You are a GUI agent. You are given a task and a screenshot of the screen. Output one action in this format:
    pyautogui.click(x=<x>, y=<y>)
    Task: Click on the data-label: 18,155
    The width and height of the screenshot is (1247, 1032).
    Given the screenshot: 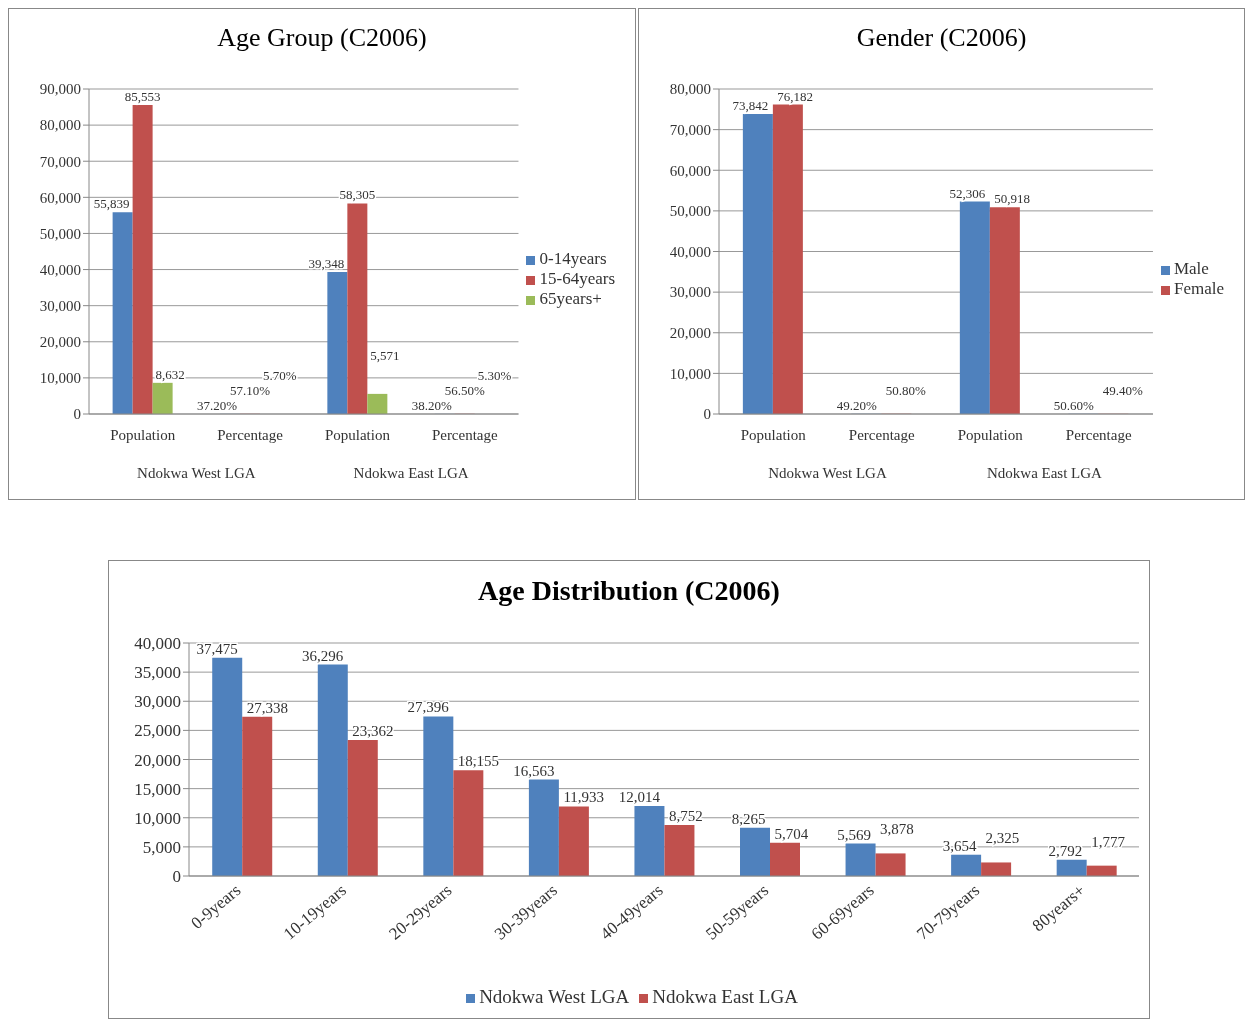 What is the action you would take?
    pyautogui.click(x=478, y=761)
    